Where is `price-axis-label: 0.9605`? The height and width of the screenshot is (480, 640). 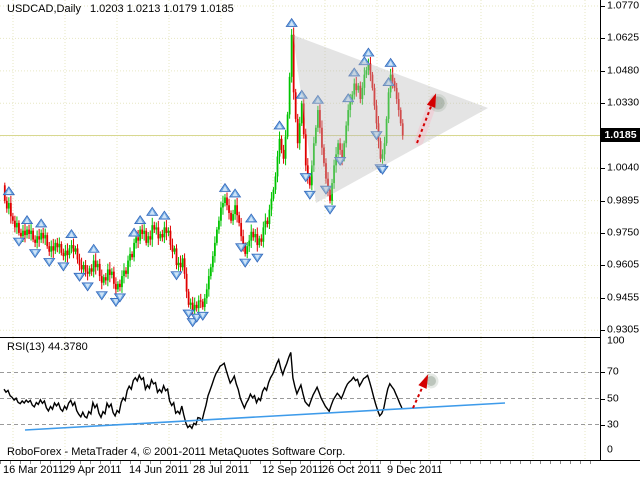
price-axis-label: 0.9605 is located at coordinates (623, 264).